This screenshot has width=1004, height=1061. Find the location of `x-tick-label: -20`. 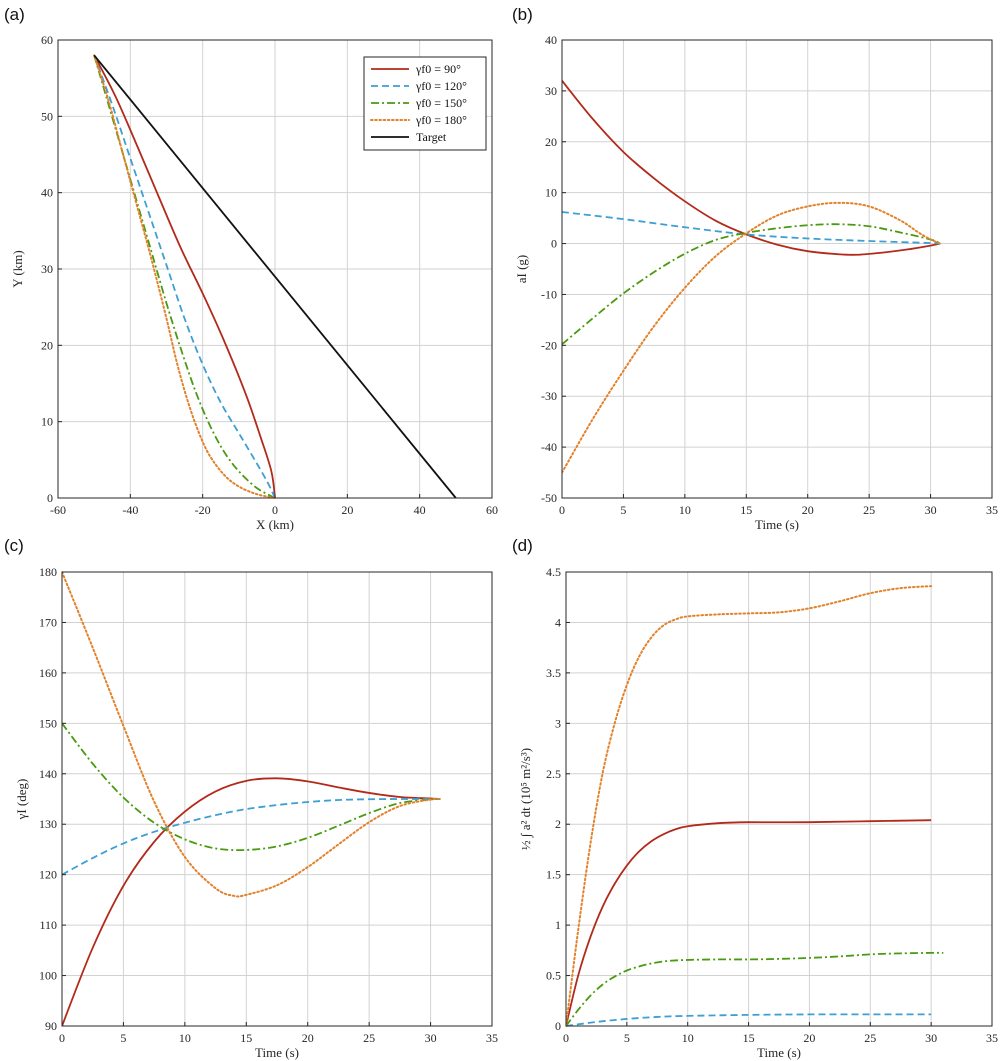

x-tick-label: -20 is located at coordinates (203, 510).